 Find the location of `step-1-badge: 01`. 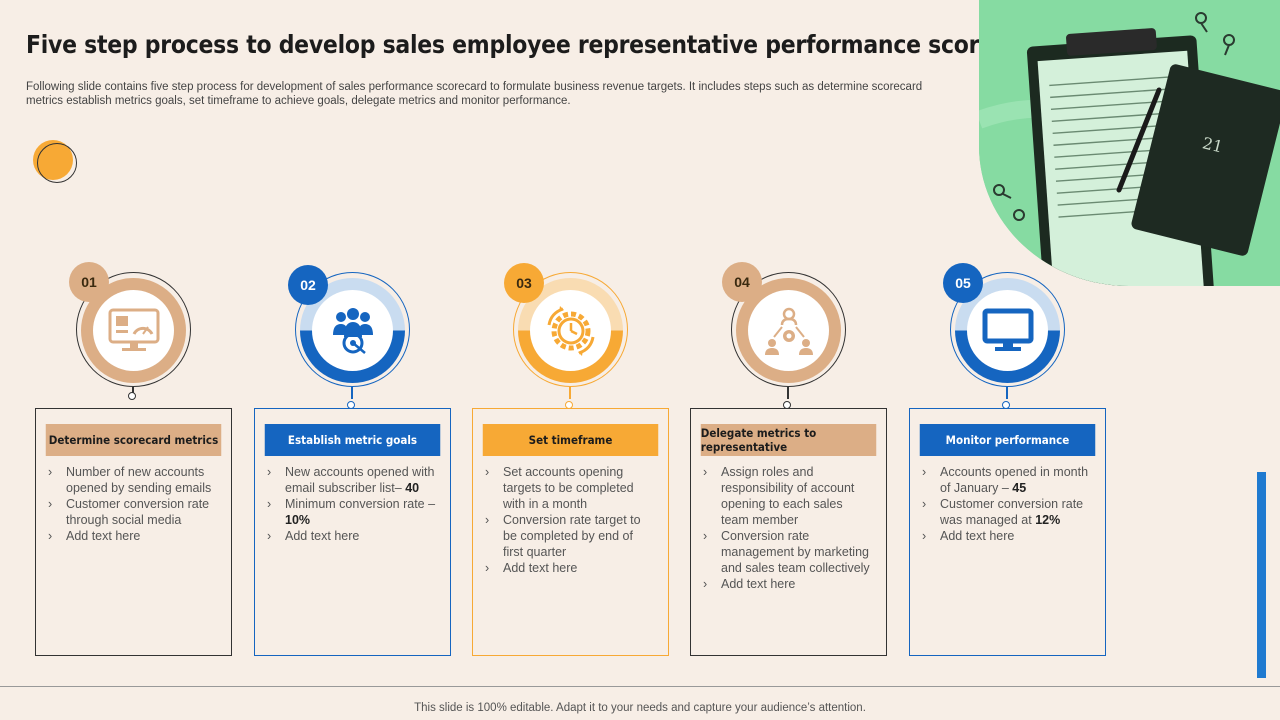

step-1-badge: 01 is located at coordinates (89, 282).